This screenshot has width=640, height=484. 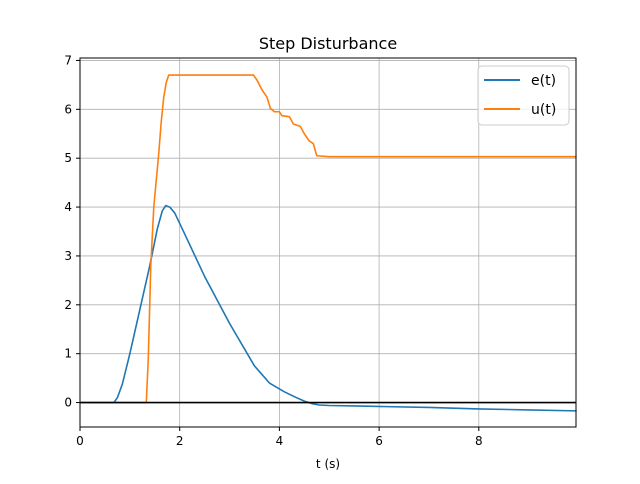 What do you see at coordinates (543, 110) in the screenshot?
I see `legend-label-u: u(t)` at bounding box center [543, 110].